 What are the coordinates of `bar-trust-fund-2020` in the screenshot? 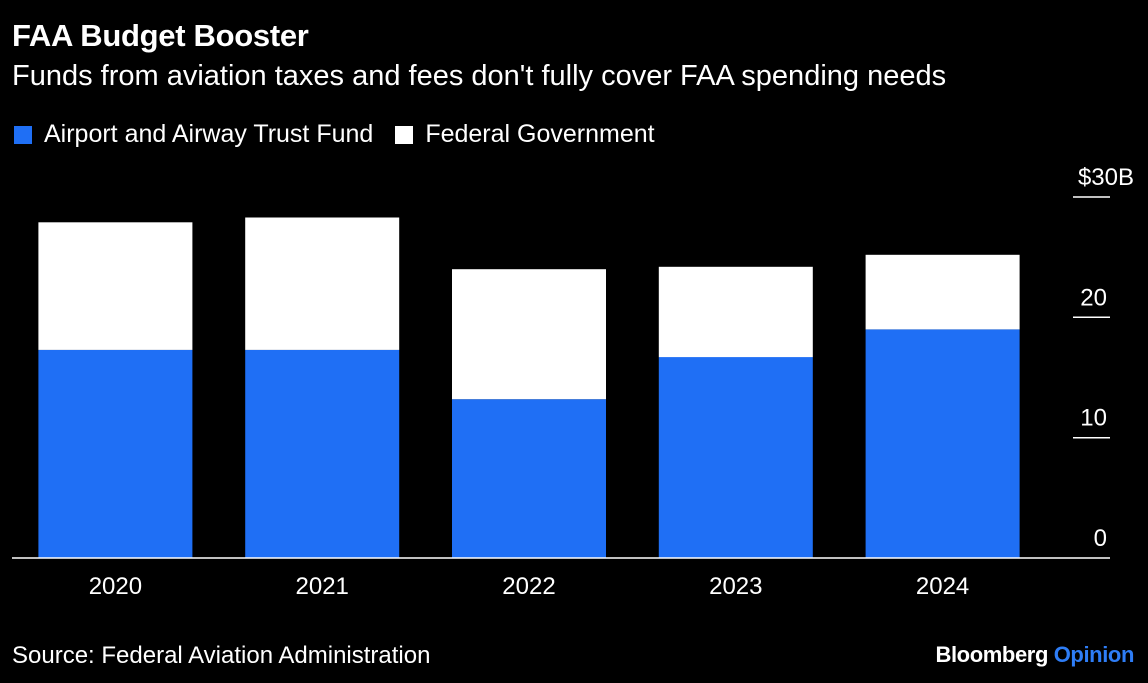 It's located at (115, 453).